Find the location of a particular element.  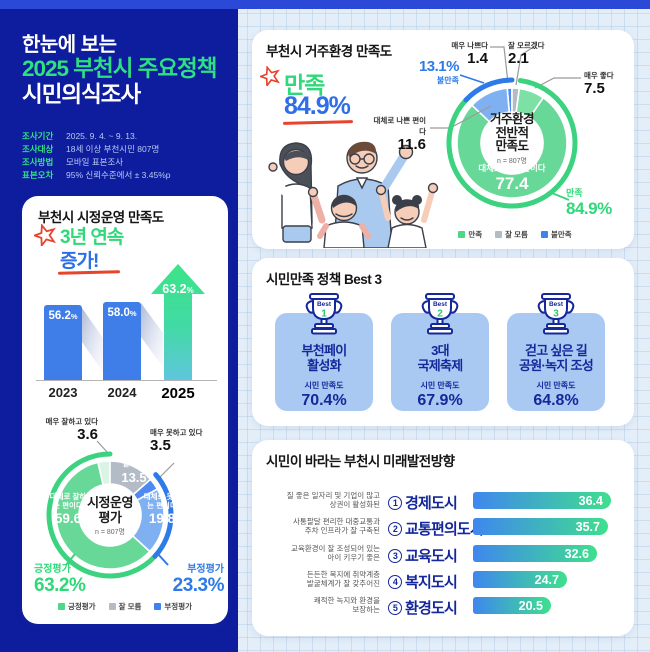

arrow-value-label: 63.2% is located at coordinates (178, 289).